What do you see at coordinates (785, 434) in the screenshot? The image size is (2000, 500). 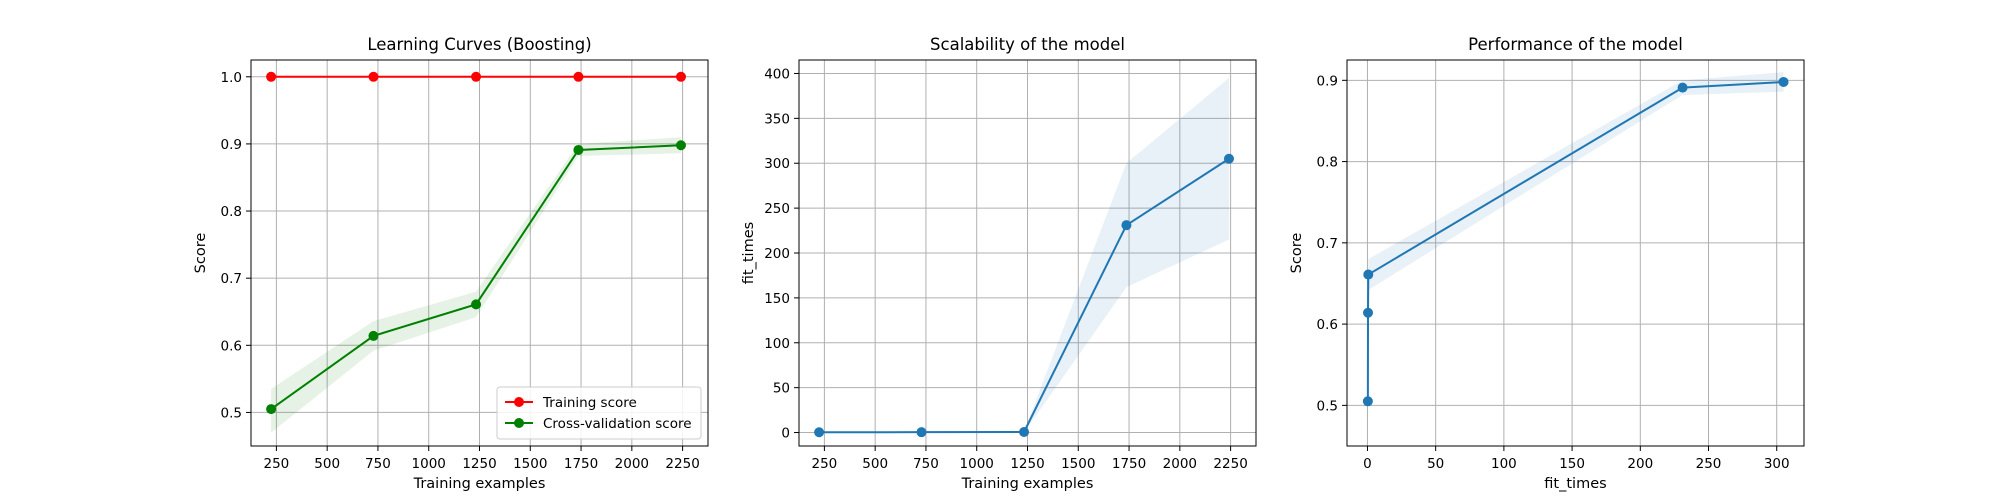 I see `y-tick-label: 0` at bounding box center [785, 434].